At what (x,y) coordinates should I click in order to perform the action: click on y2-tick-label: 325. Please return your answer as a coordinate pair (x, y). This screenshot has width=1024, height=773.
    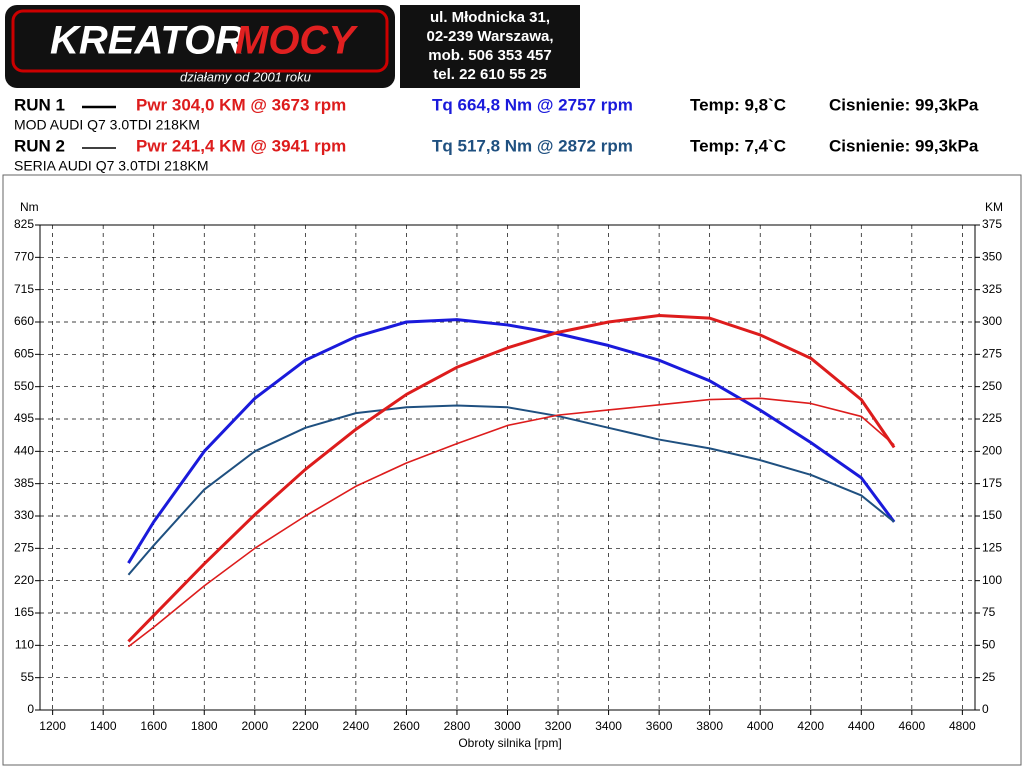
    Looking at the image, I should click on (992, 289).